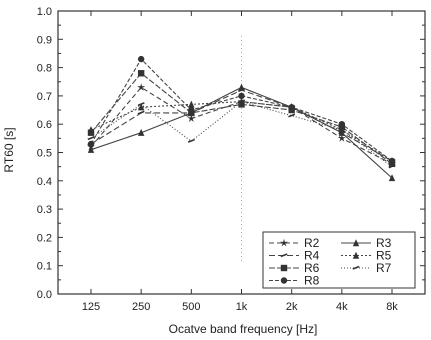 The image size is (431, 340). Describe the element at coordinates (384, 243) in the screenshot. I see `legend-label: R3` at that location.